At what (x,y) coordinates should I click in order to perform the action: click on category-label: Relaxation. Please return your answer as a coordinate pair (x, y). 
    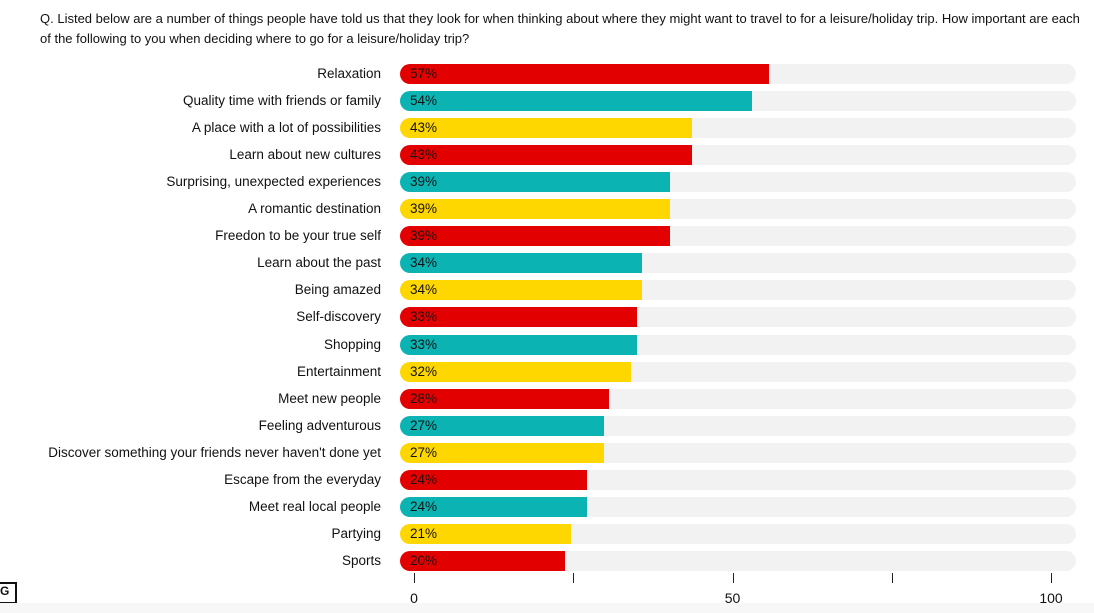
    Looking at the image, I should click on (349, 73).